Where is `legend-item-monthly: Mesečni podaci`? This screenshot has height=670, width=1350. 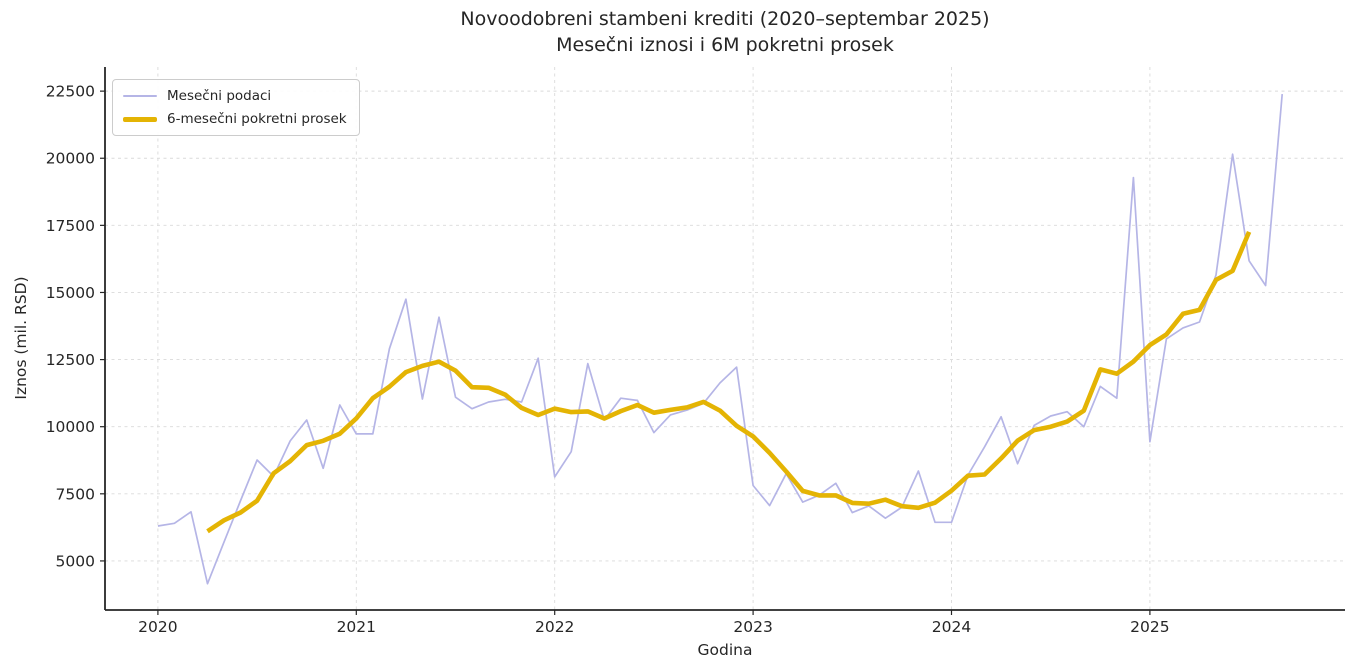
legend-item-monthly: Mesečni podaci is located at coordinates (235, 96).